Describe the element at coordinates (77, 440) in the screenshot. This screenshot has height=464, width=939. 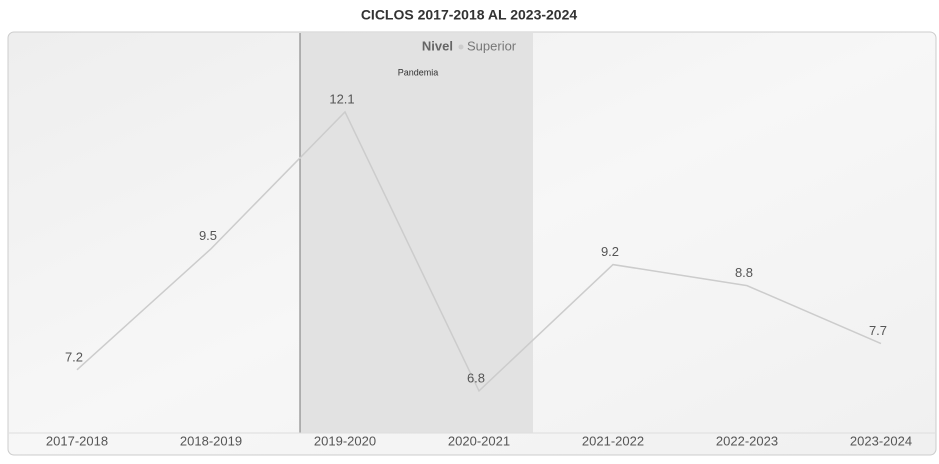
I see `x-tick-label: 2017-2018` at that location.